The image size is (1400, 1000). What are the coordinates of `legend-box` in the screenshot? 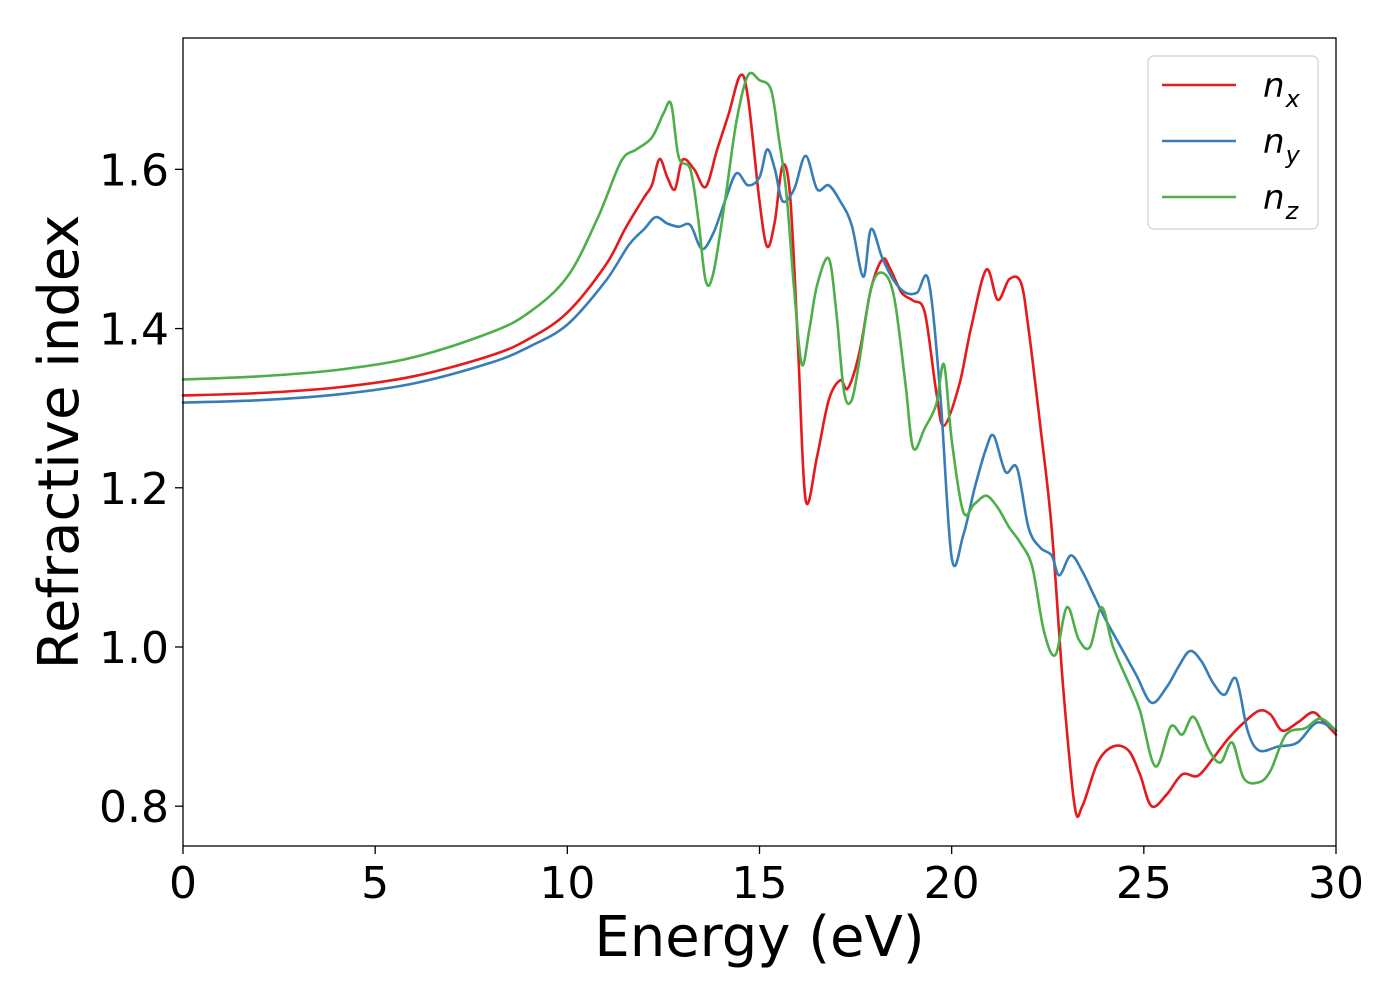 It's located at (1233, 142).